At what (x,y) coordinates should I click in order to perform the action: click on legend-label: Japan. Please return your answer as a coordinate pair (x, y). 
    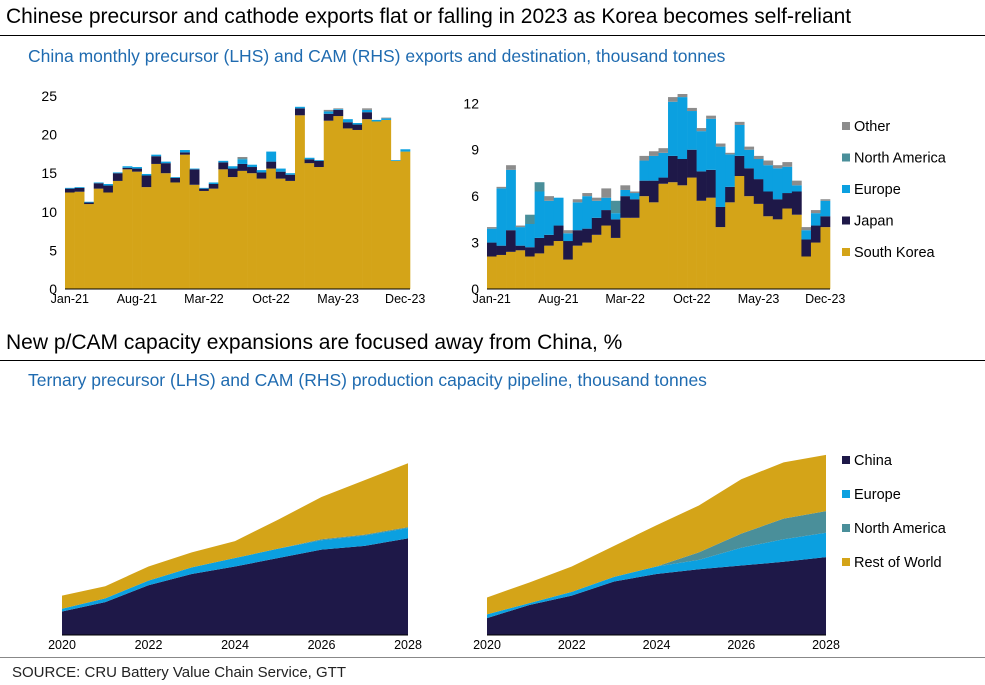
    Looking at the image, I should click on (874, 222).